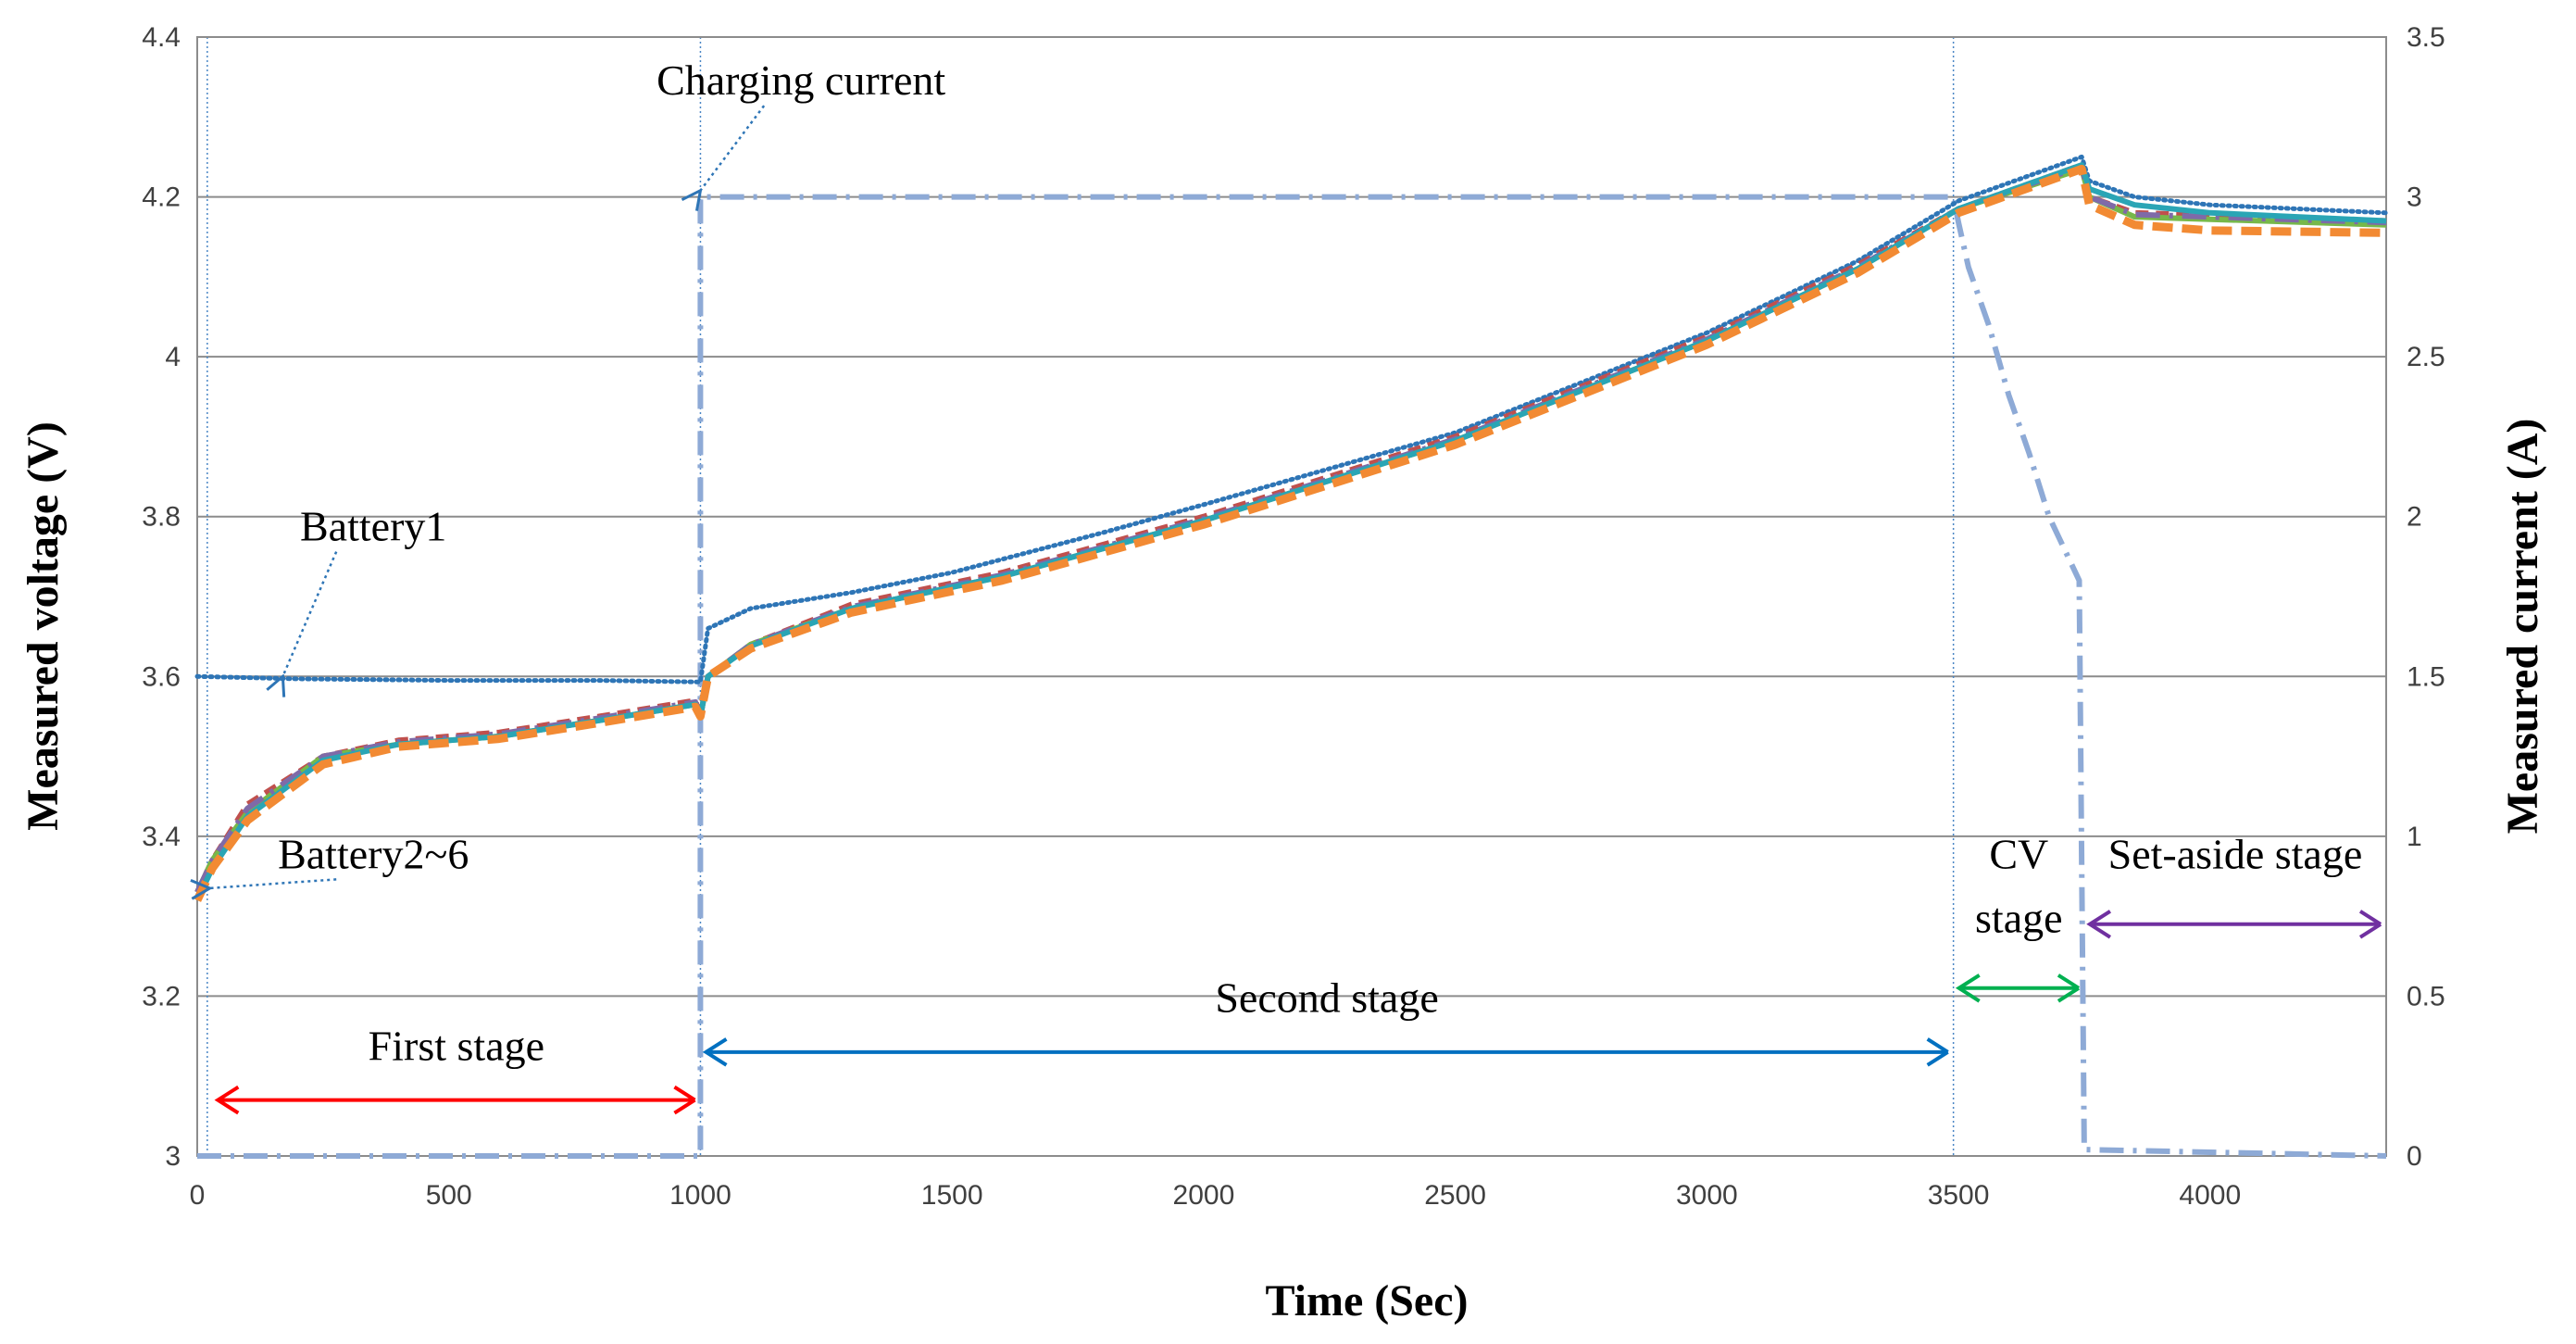  What do you see at coordinates (801, 80) in the screenshot?
I see `annotation-label: Charging current` at bounding box center [801, 80].